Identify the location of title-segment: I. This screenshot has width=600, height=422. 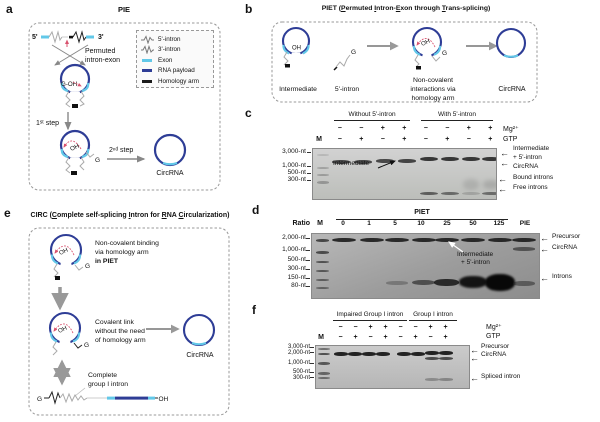
(375, 8).